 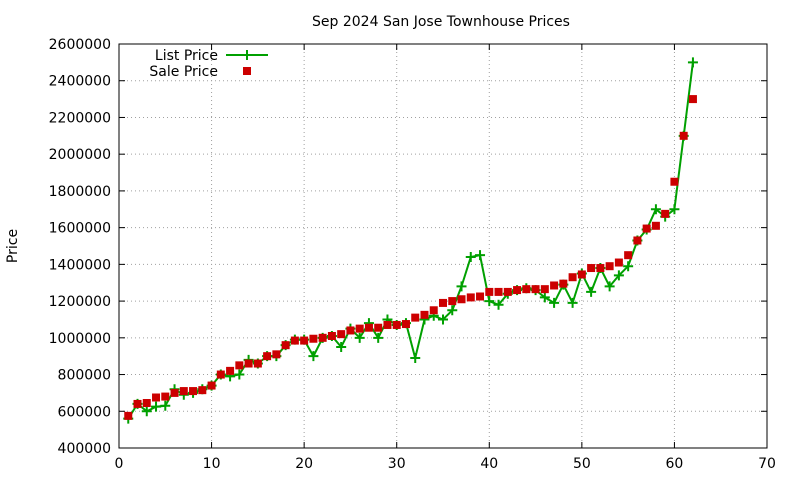 I want to click on y-tick-label: 2200000, so click(x=80, y=118).